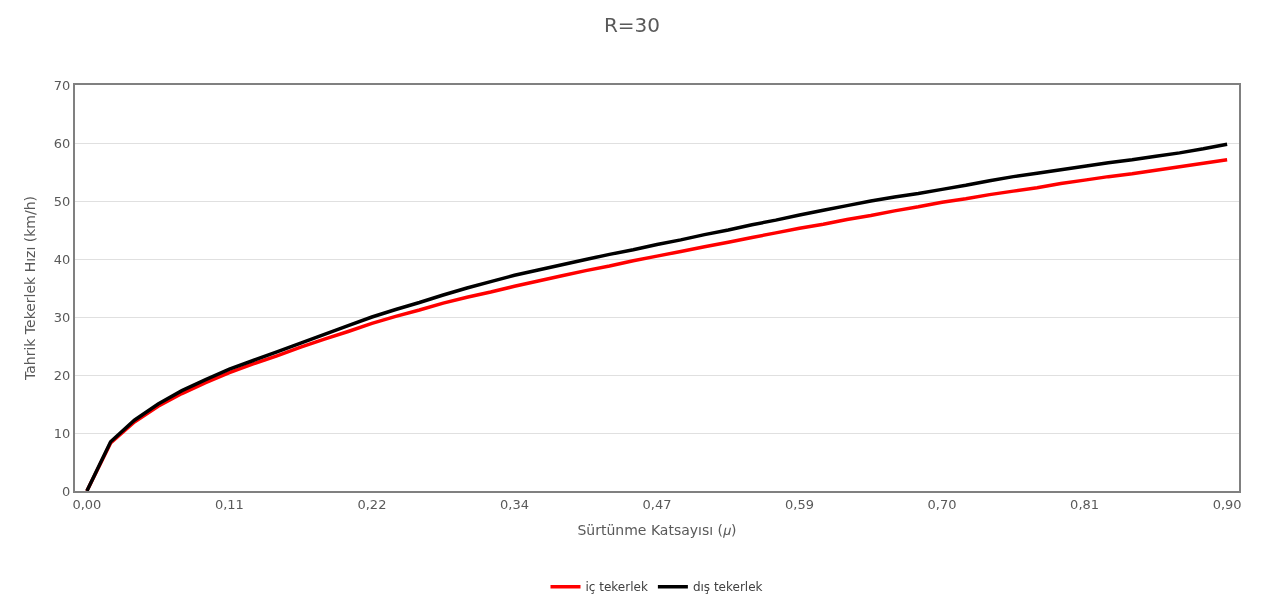 The width and height of the screenshot is (1264, 613). I want to click on y-tick-label: 40, so click(62, 259).